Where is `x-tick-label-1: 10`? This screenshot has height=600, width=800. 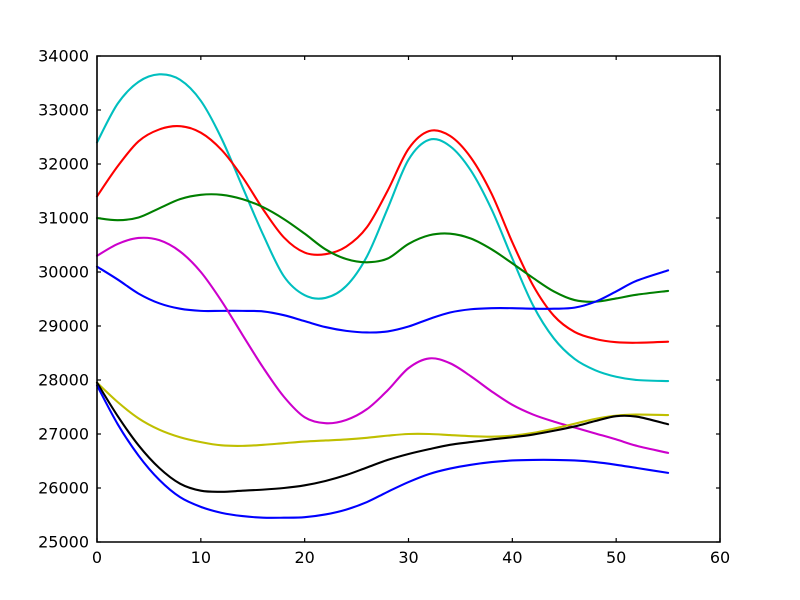
x-tick-label-1: 10 is located at coordinates (201, 557).